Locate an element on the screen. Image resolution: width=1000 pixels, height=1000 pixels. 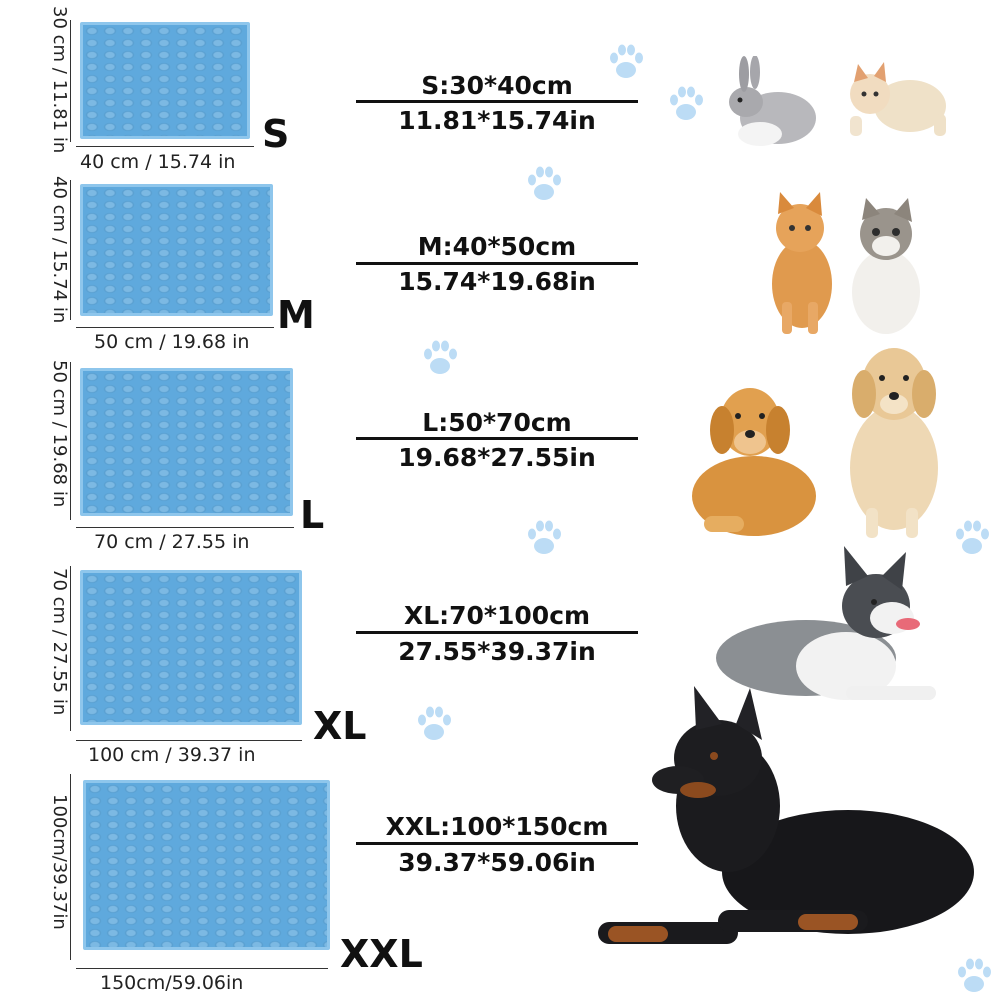
rabbit-illustration is located at coordinates (772, 101).